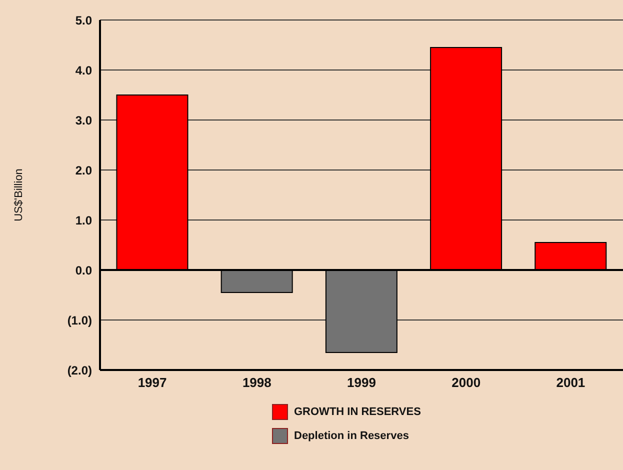  What do you see at coordinates (79, 370) in the screenshot?
I see `y-tick-label: (2.0)` at bounding box center [79, 370].